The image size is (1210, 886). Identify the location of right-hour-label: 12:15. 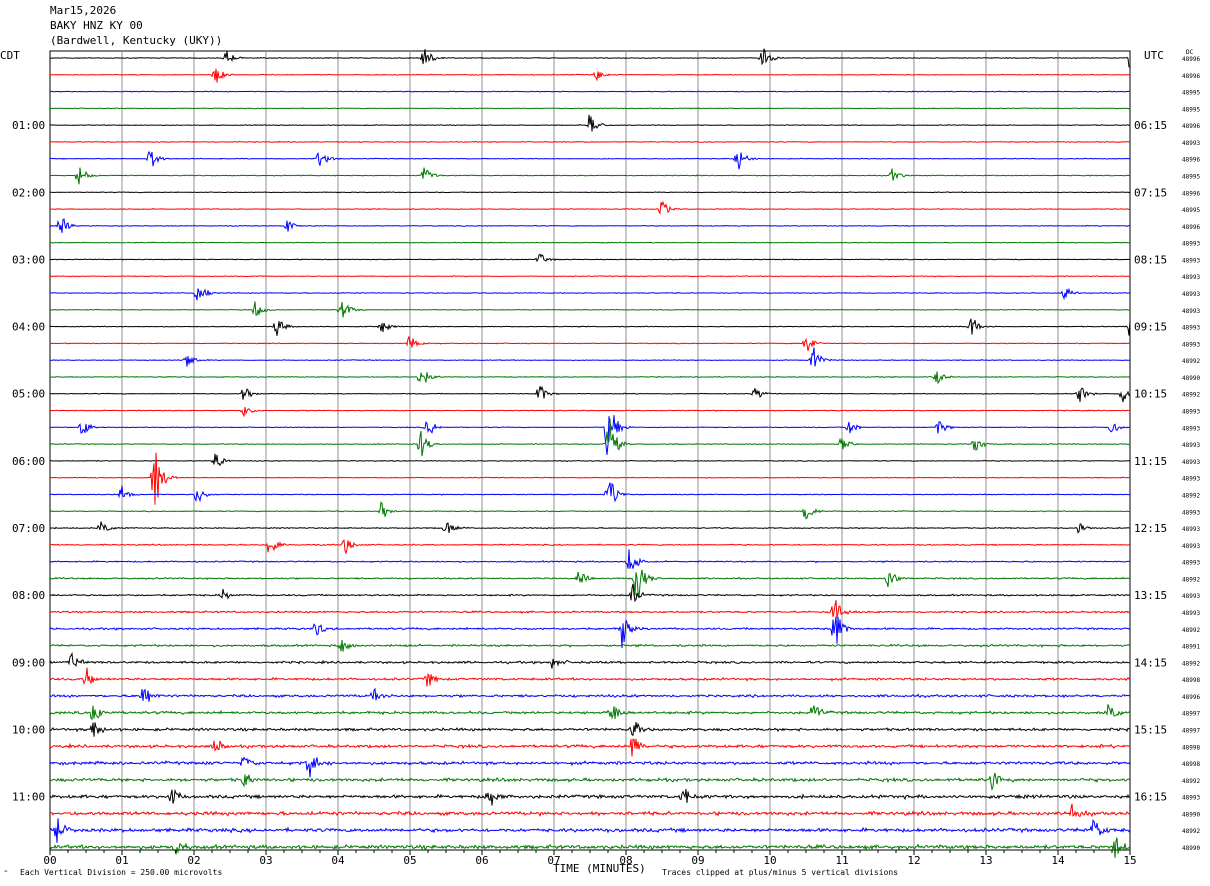
(1150, 528).